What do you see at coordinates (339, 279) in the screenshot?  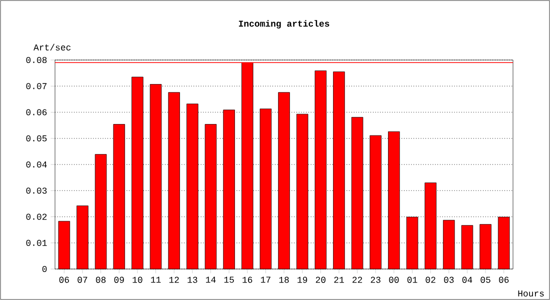 I see `x-tick-label: 21` at bounding box center [339, 279].